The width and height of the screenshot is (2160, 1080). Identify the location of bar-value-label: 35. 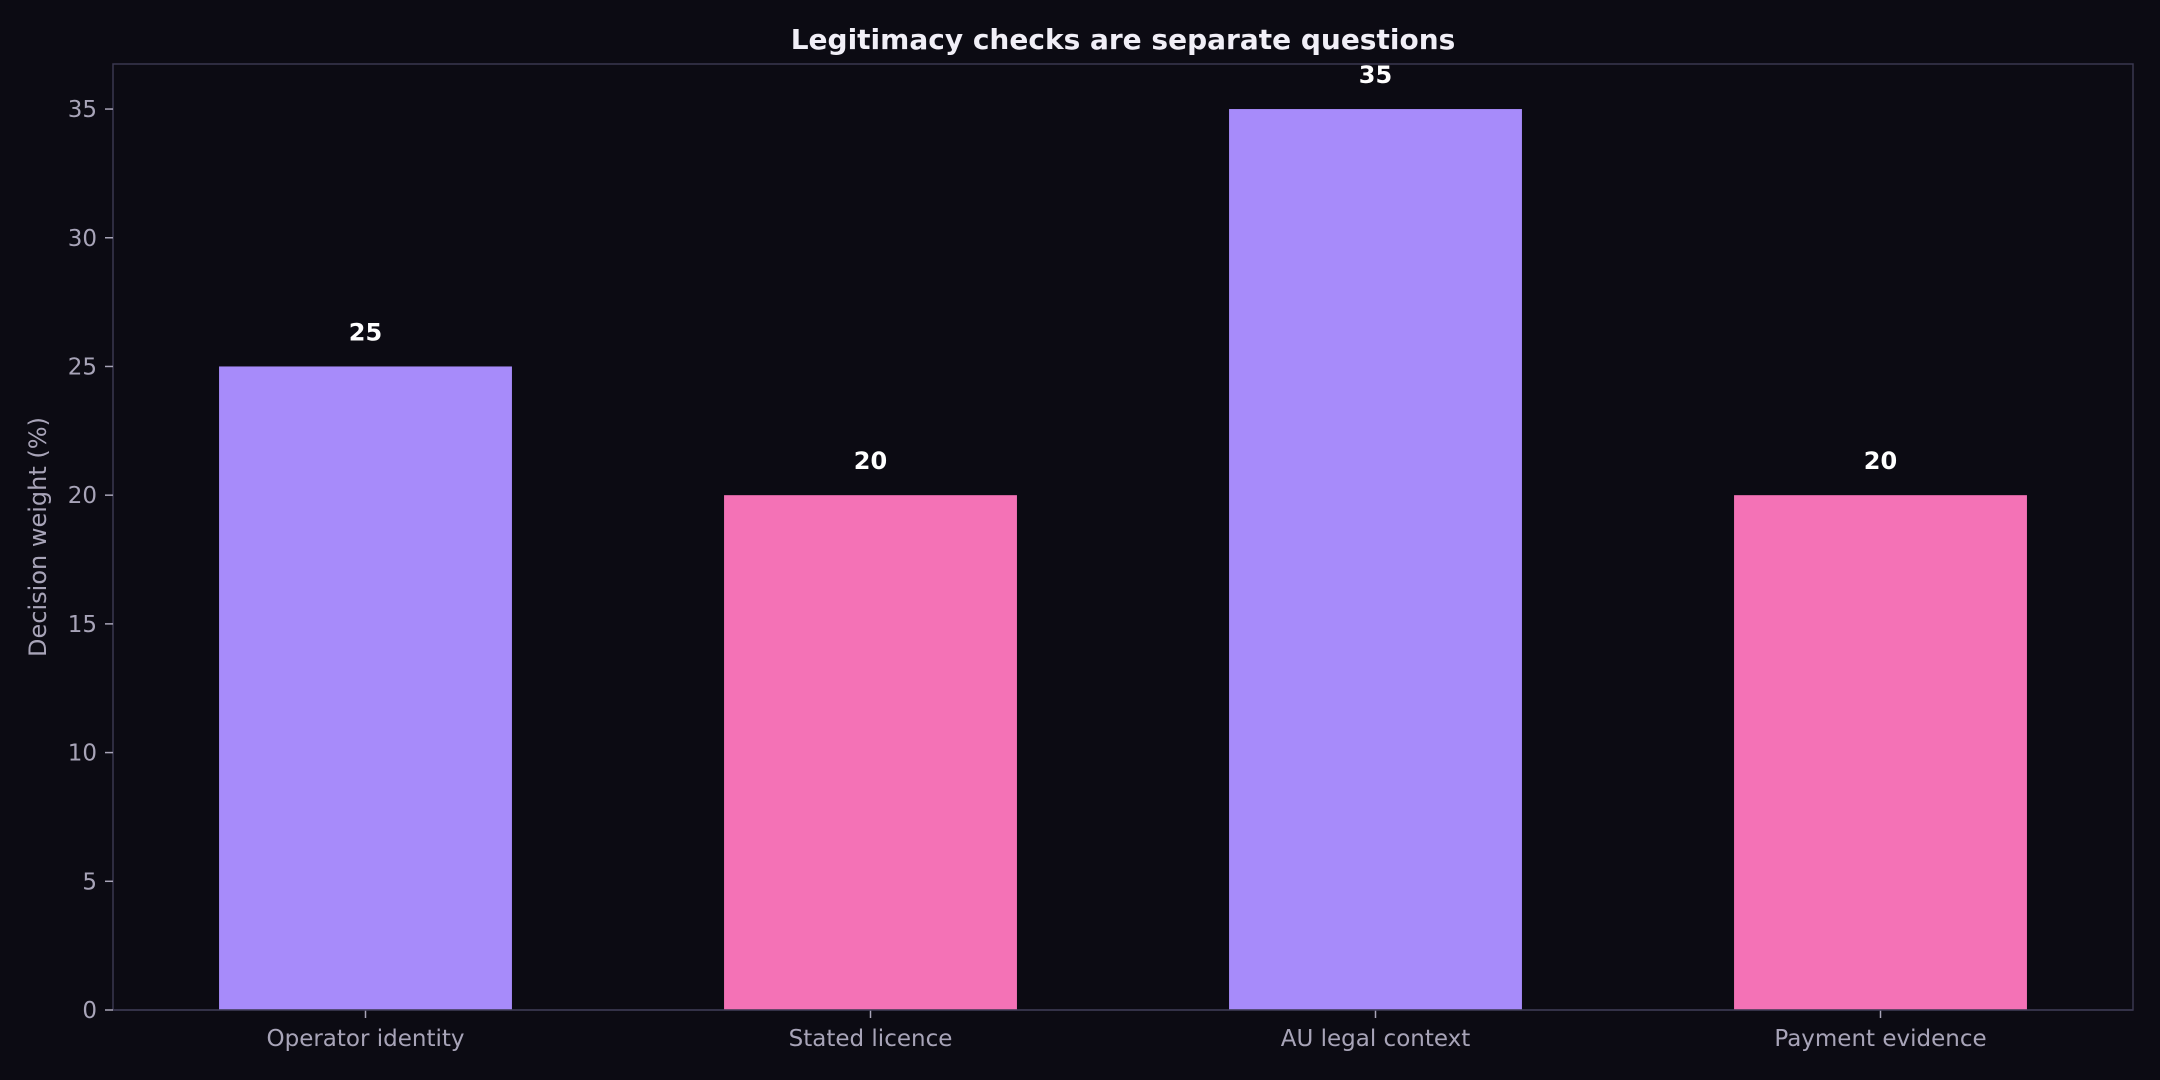
(1375, 75).